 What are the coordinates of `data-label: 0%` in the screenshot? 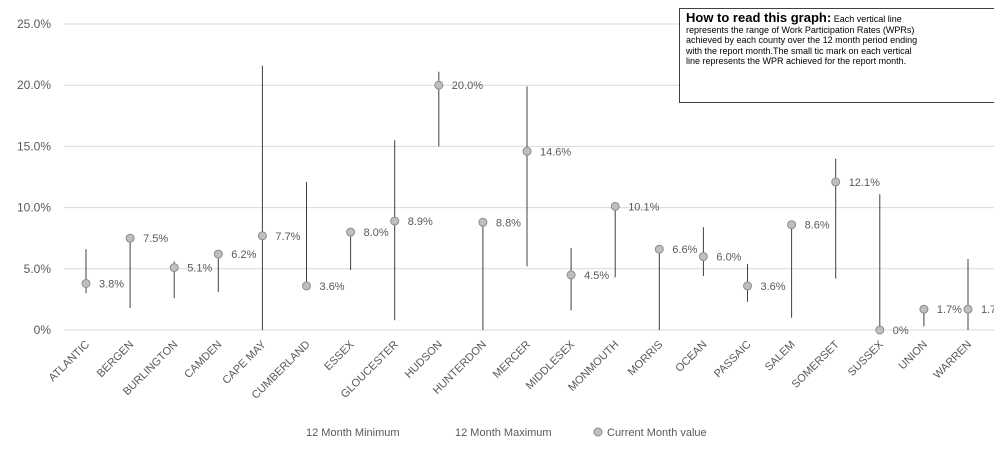 It's located at (901, 331).